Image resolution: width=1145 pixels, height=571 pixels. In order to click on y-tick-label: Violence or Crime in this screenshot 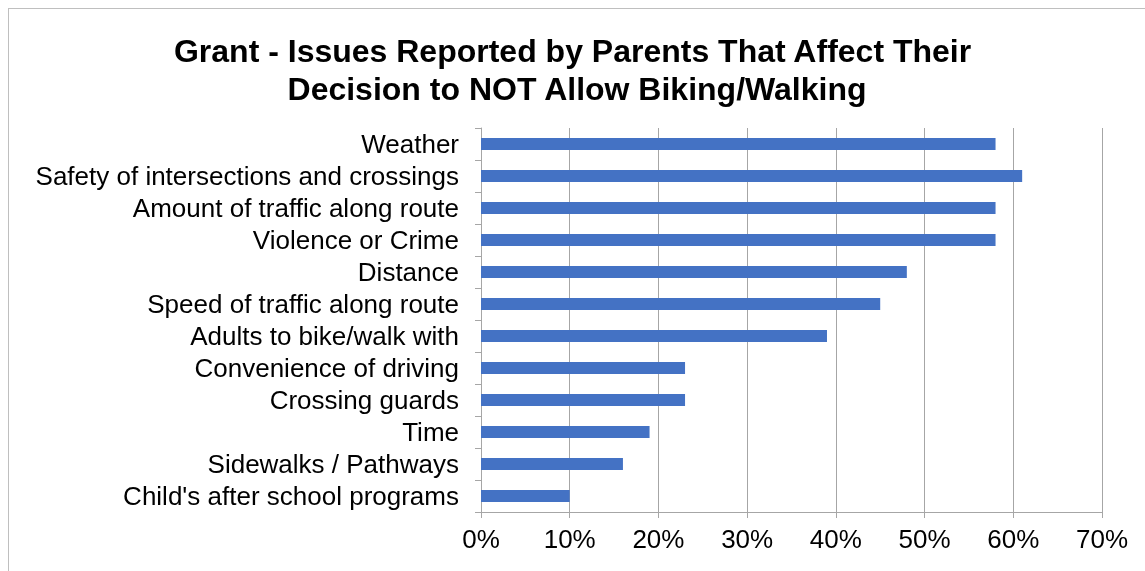, I will do `click(355, 240)`.